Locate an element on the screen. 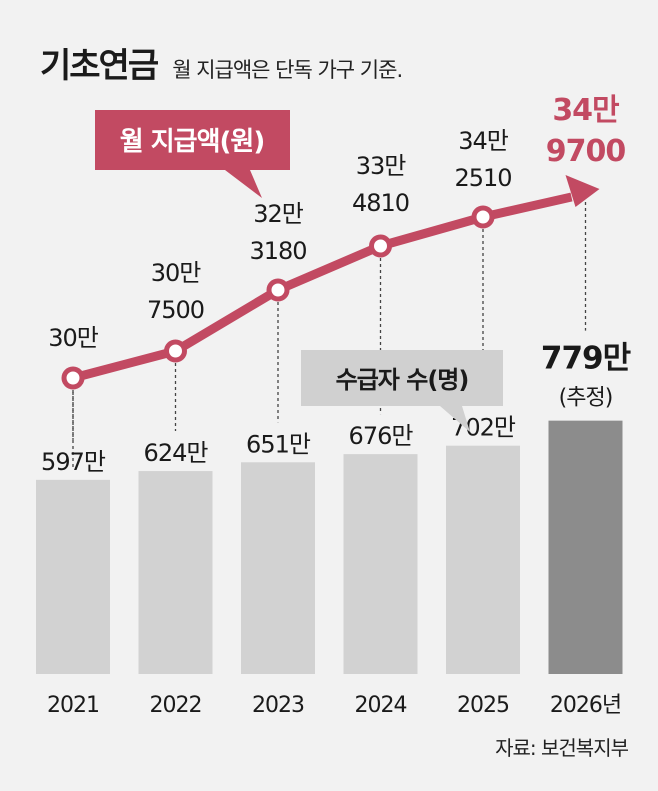 This screenshot has width=658, height=791. x-tick-label: 2021 is located at coordinates (73, 705).